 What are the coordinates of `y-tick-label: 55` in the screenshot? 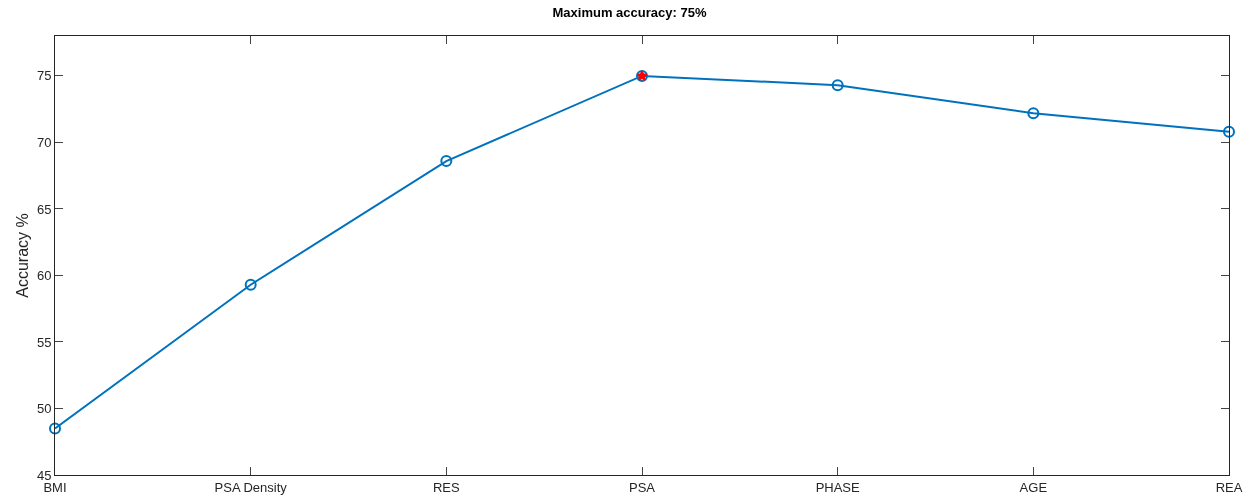 It's located at (44, 342).